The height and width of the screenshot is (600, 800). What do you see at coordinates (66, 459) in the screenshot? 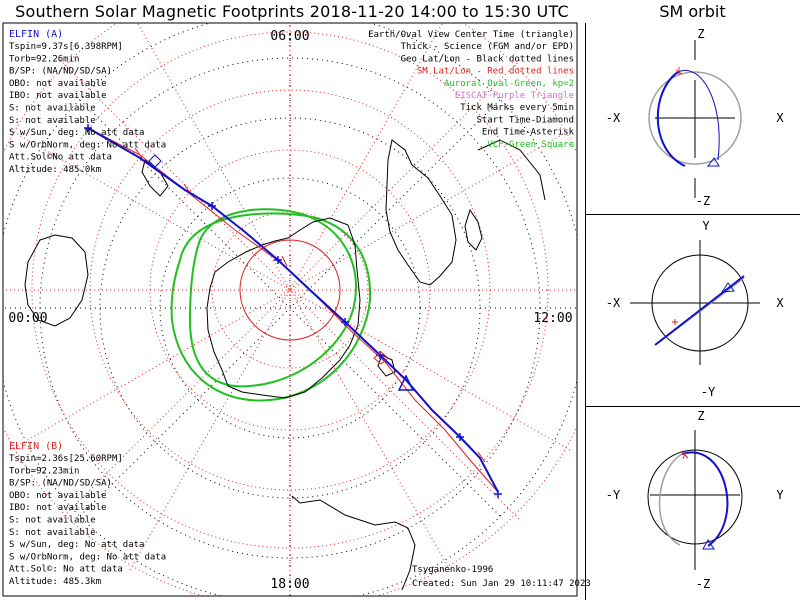
I see `elfin-b-info-line: Tspin=2.36s[25.60RPM]` at bounding box center [66, 459].